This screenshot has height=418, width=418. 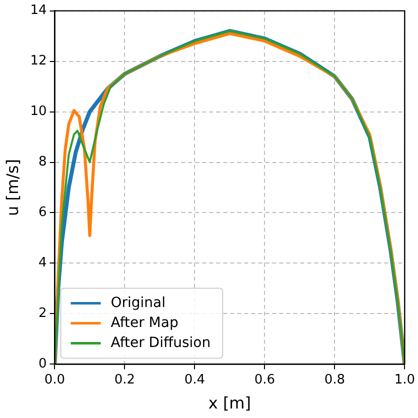 What do you see at coordinates (55, 380) in the screenshot?
I see `x-tick-label: 0.0` at bounding box center [55, 380].